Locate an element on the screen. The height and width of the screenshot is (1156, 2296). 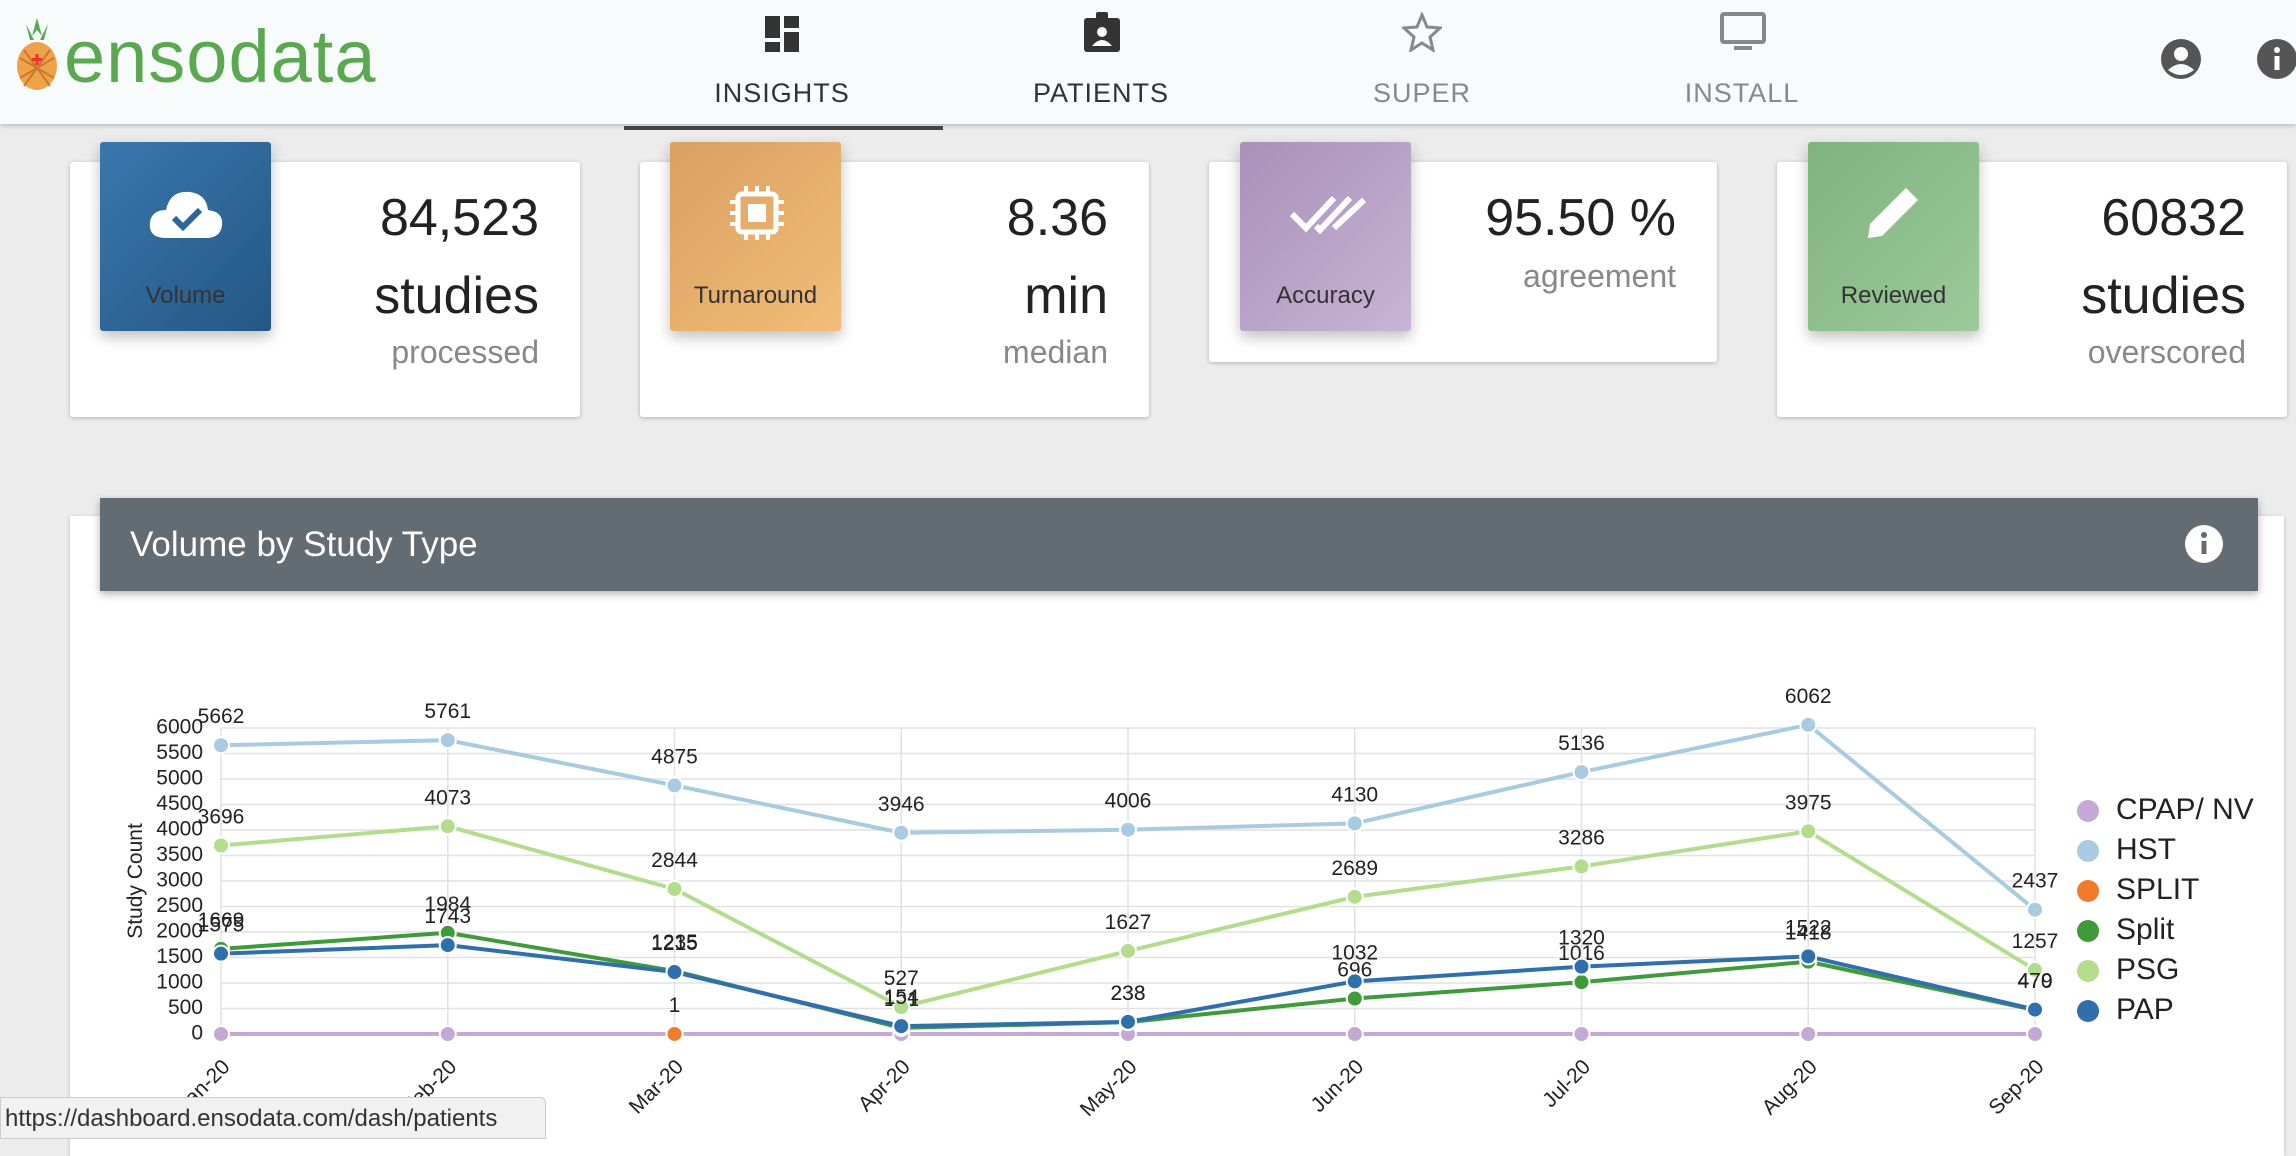
panel-header: Volume by Study Type is located at coordinates (1179, 544).